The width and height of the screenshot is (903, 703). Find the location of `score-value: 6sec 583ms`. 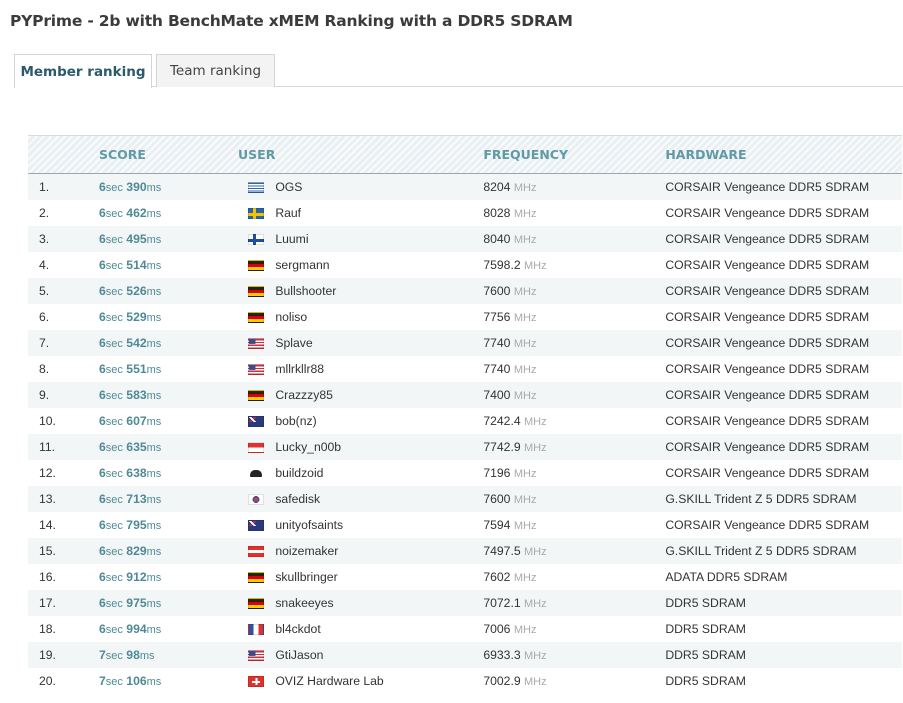

score-value: 6sec 583ms is located at coordinates (130, 395).